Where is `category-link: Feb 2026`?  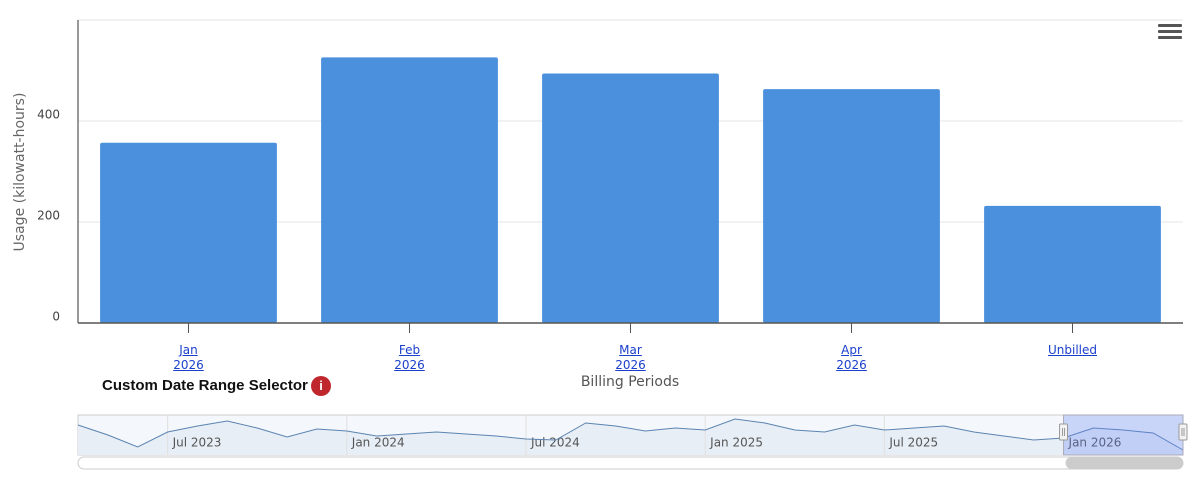
category-link: Feb 2026 is located at coordinates (409, 357).